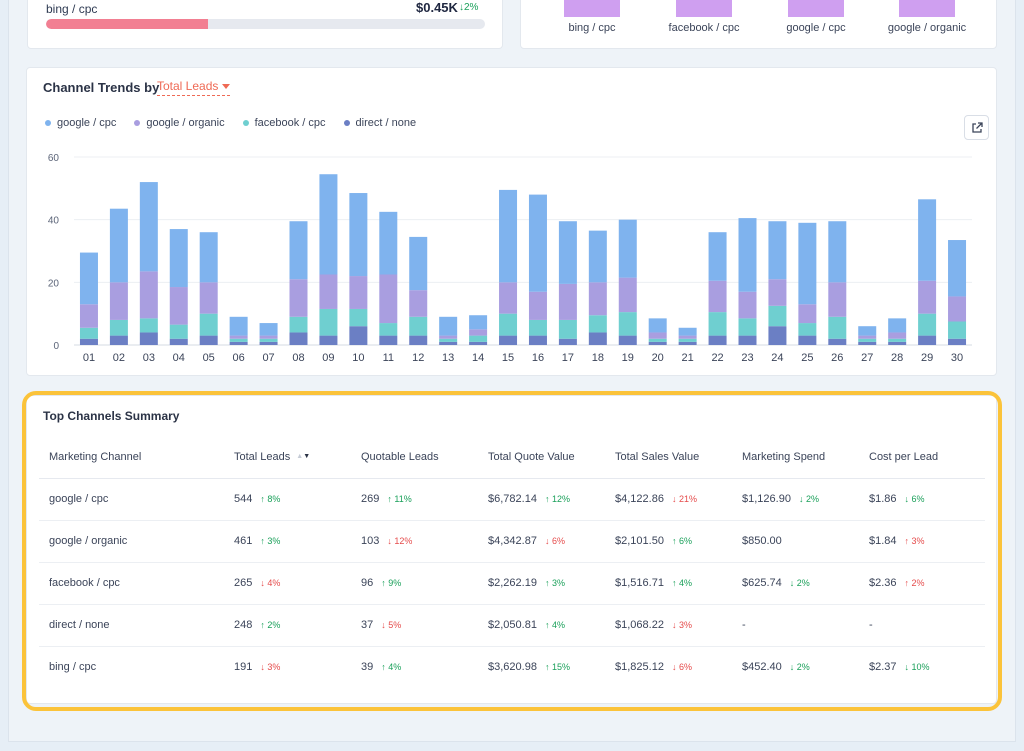  I want to click on col-header-quotable-leads: Quotable Leads, so click(414, 457).